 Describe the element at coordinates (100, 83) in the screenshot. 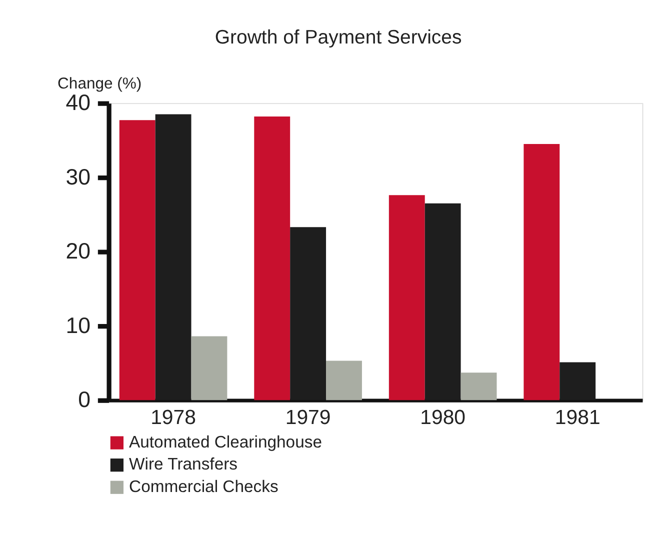

I see `y-axis-title: Change (%)` at that location.